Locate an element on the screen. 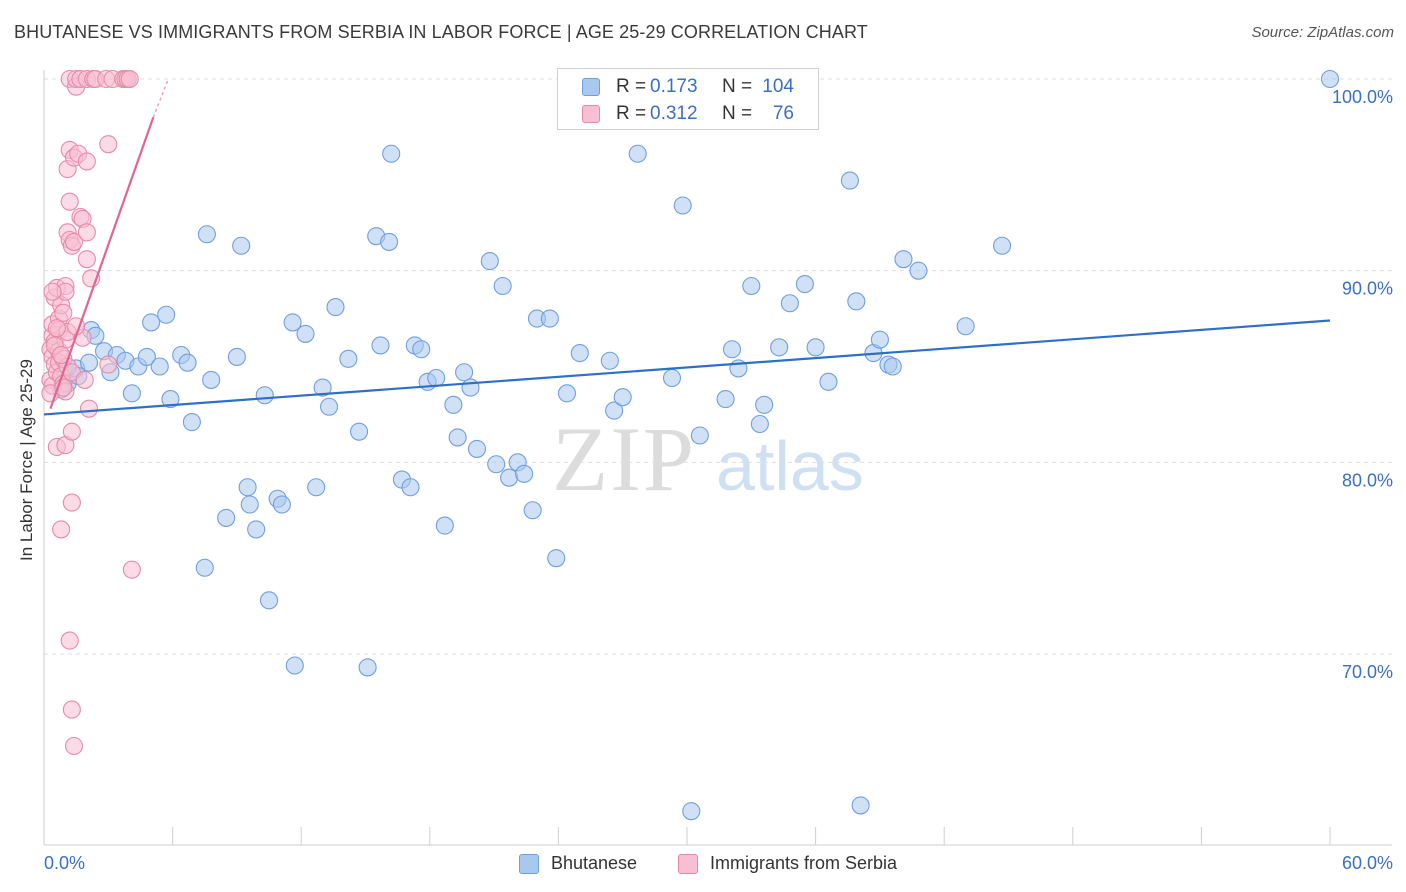 The width and height of the screenshot is (1406, 892). y-tick-label: 100.0% is located at coordinates (1362, 97).